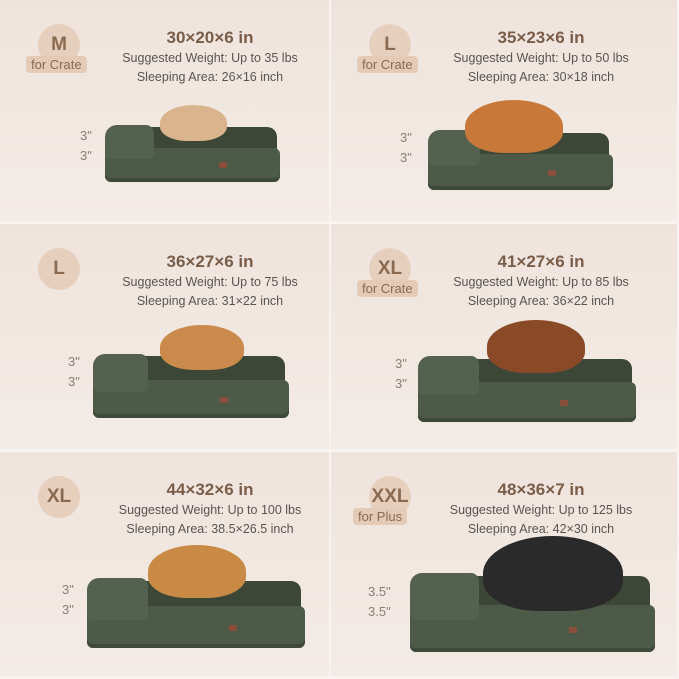 The width and height of the screenshot is (679, 679). I want to click on sleeping-area: Sleeping Area: 38.5×26.5 inch, so click(210, 529).